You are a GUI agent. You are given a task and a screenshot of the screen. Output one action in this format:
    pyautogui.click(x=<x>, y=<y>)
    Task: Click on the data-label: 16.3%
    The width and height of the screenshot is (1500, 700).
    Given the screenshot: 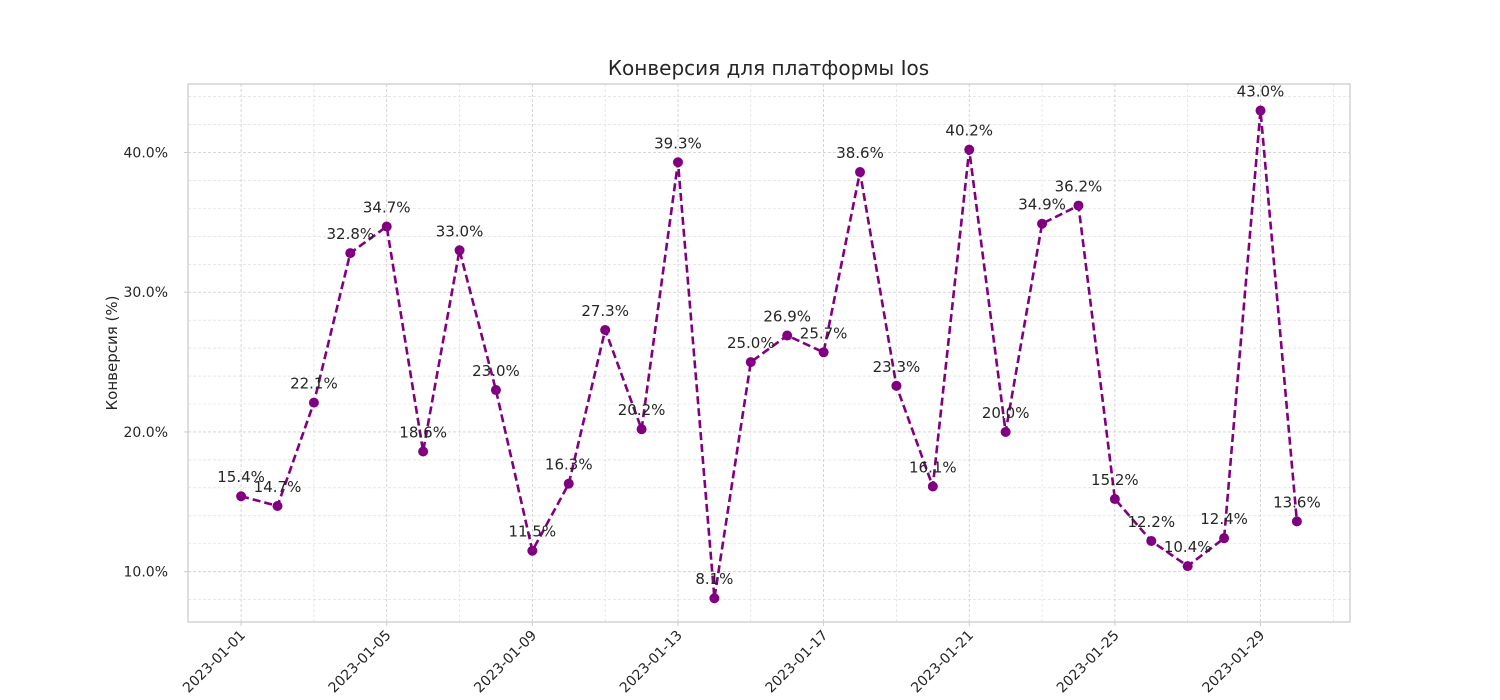 What is the action you would take?
    pyautogui.click(x=569, y=465)
    